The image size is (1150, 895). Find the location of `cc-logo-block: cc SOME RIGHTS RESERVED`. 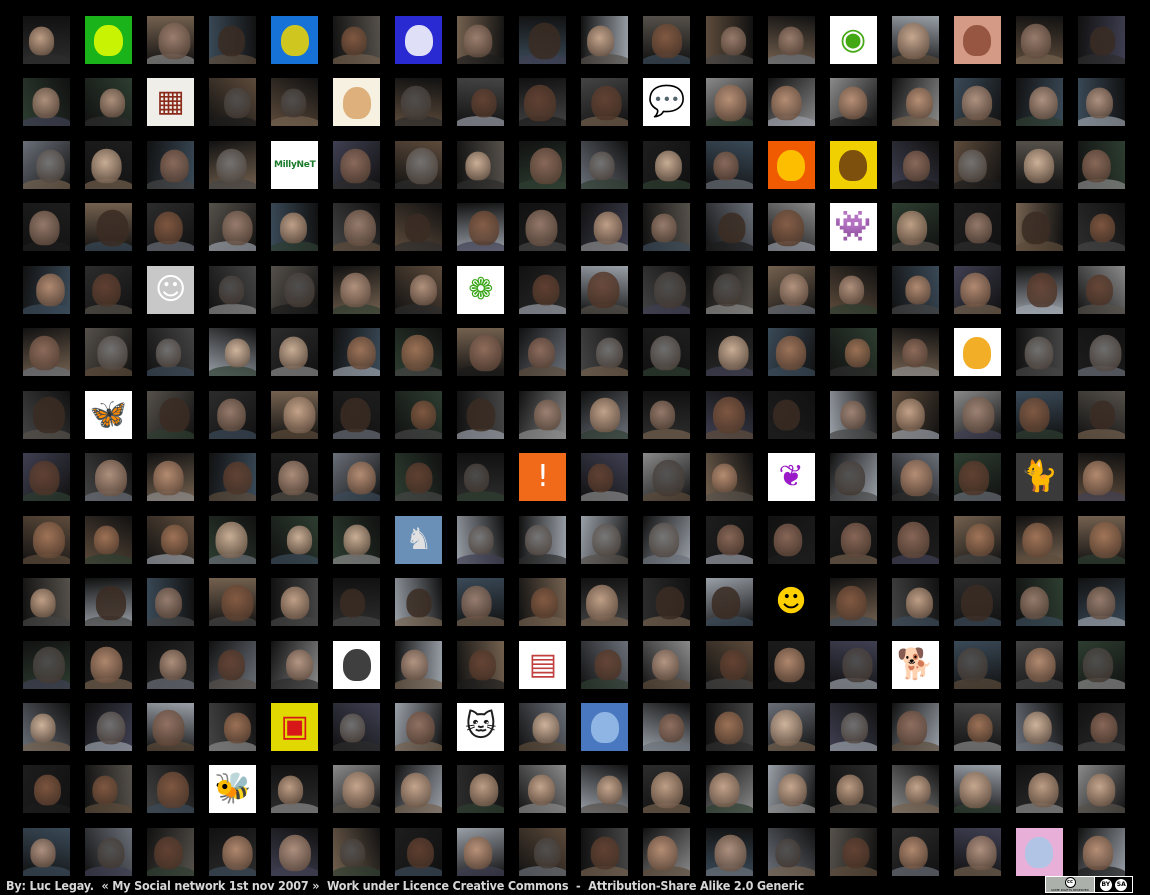

cc-logo-block: cc SOME RIGHTS RESERVED is located at coordinates (1070, 884).